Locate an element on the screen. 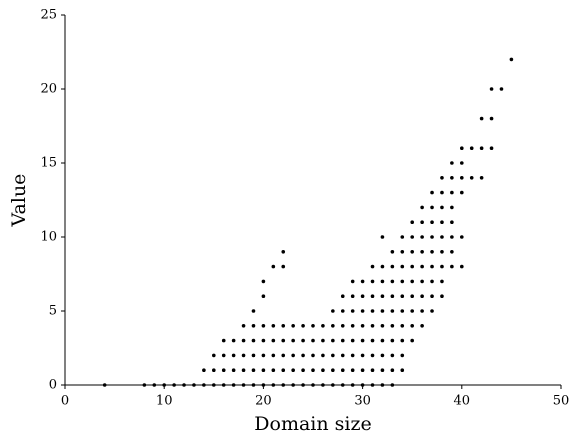 The height and width of the screenshot is (446, 581). y-tick-label: 15 is located at coordinates (48, 163).